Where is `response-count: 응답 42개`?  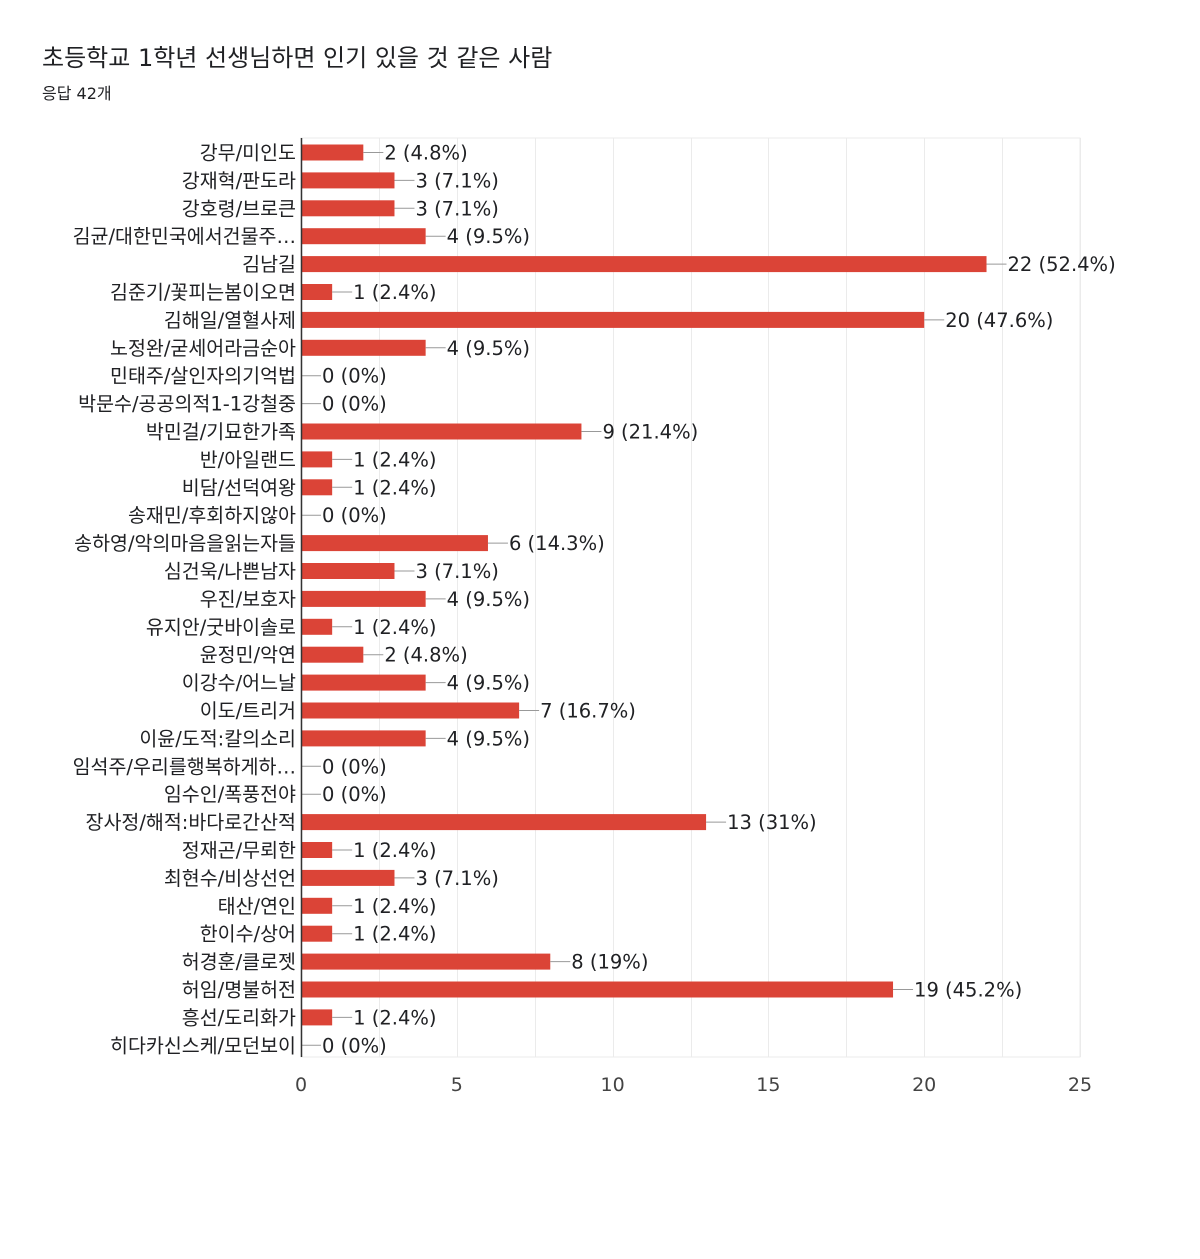
response-count: 응답 42개 is located at coordinates (77, 93).